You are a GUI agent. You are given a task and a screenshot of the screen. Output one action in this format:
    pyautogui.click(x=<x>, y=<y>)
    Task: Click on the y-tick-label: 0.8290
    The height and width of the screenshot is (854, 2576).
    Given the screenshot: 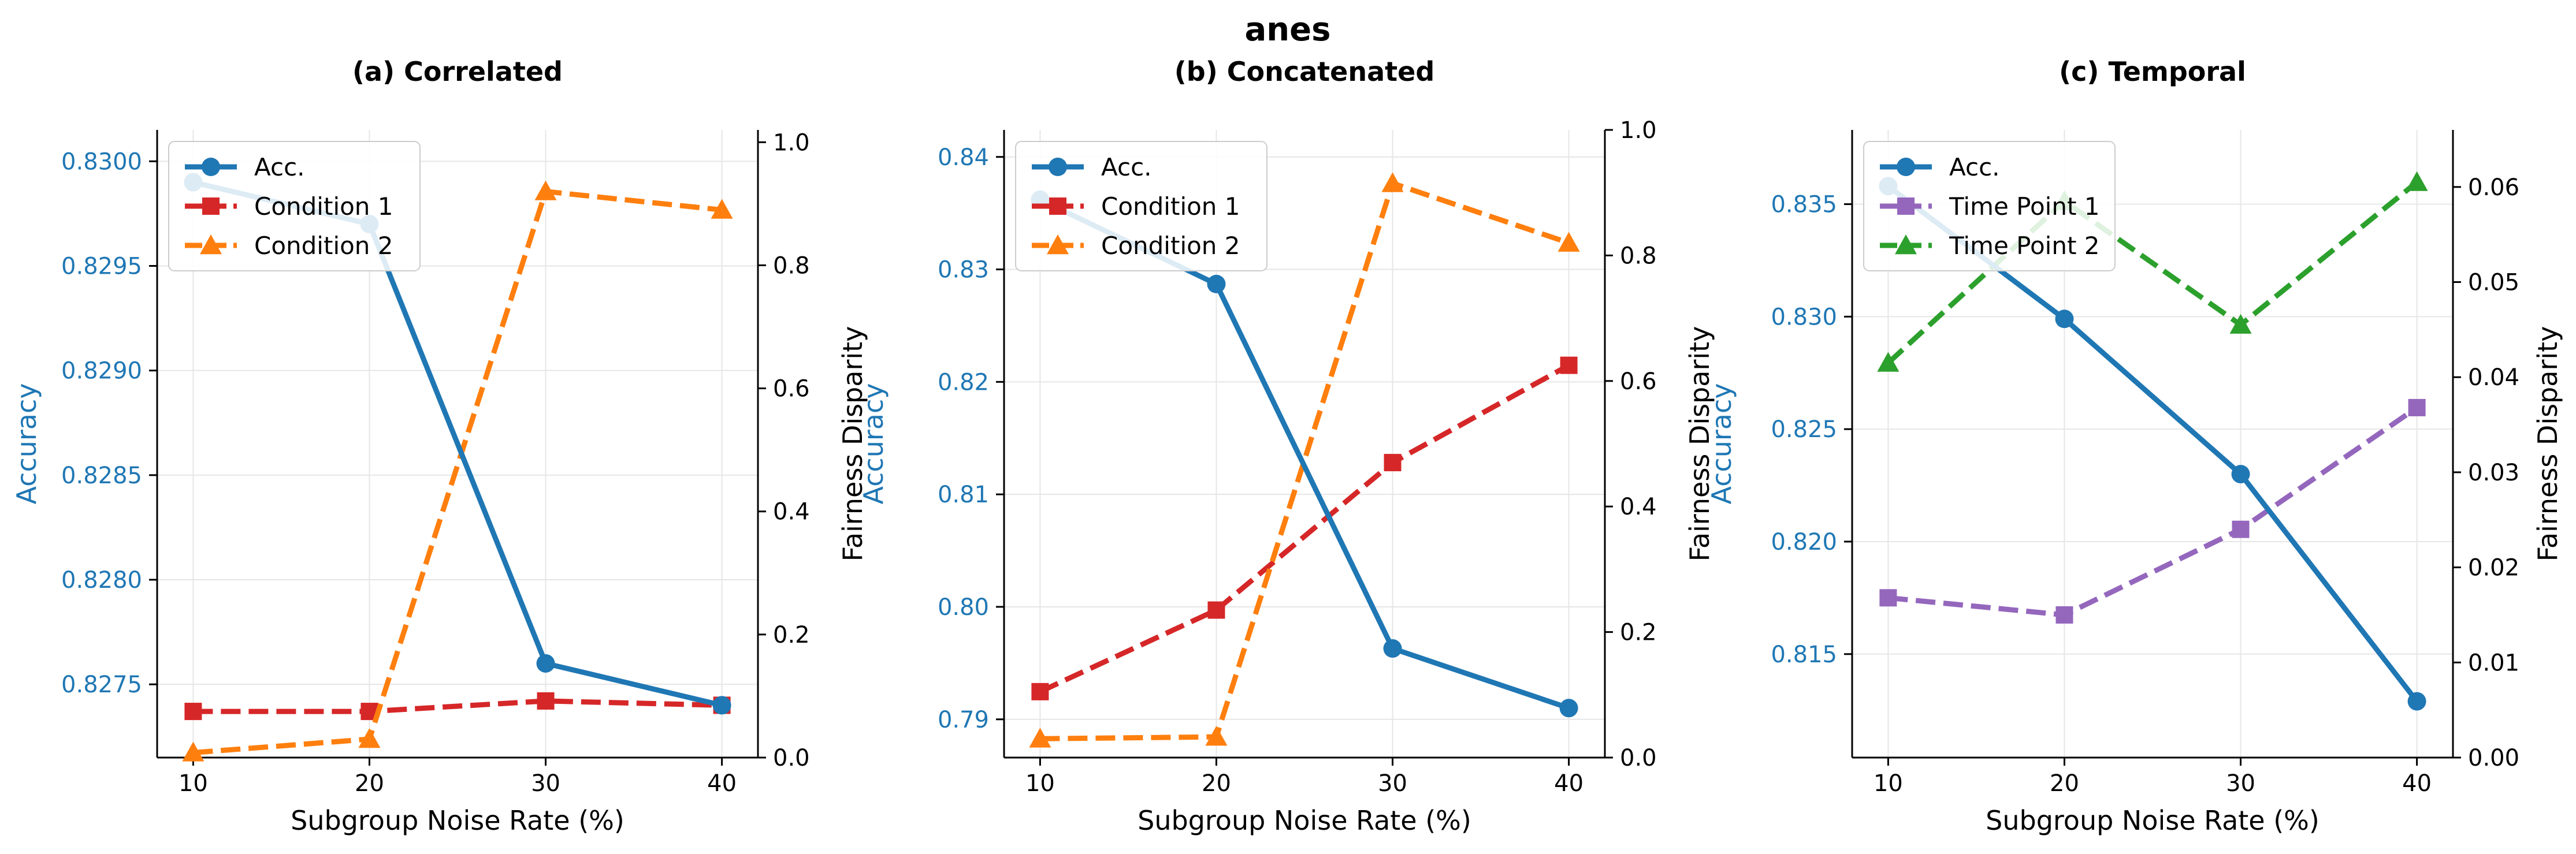 What is the action you would take?
    pyautogui.click(x=101, y=371)
    